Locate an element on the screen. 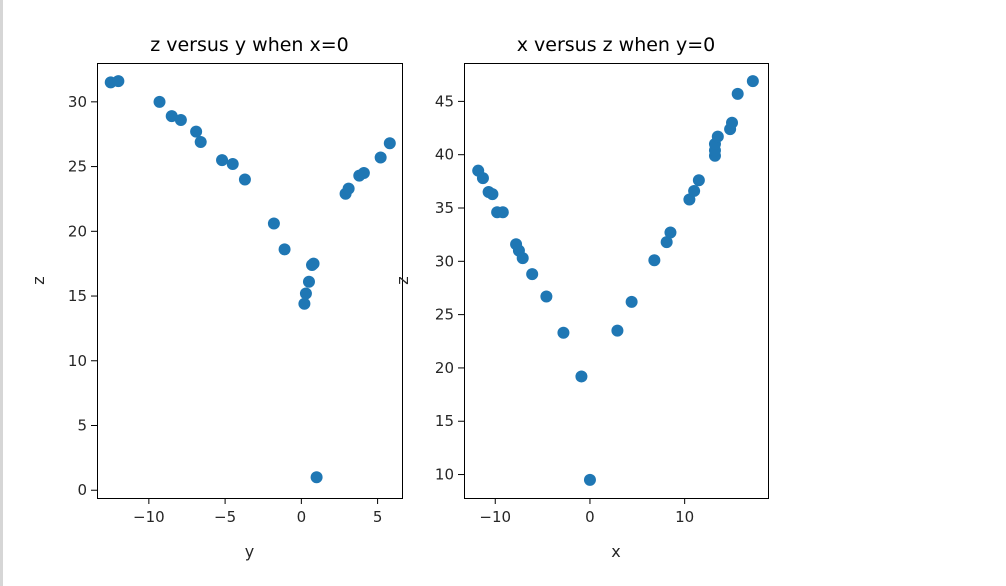 The height and width of the screenshot is (586, 1006). x-tick-label: −5 is located at coordinates (225, 517).